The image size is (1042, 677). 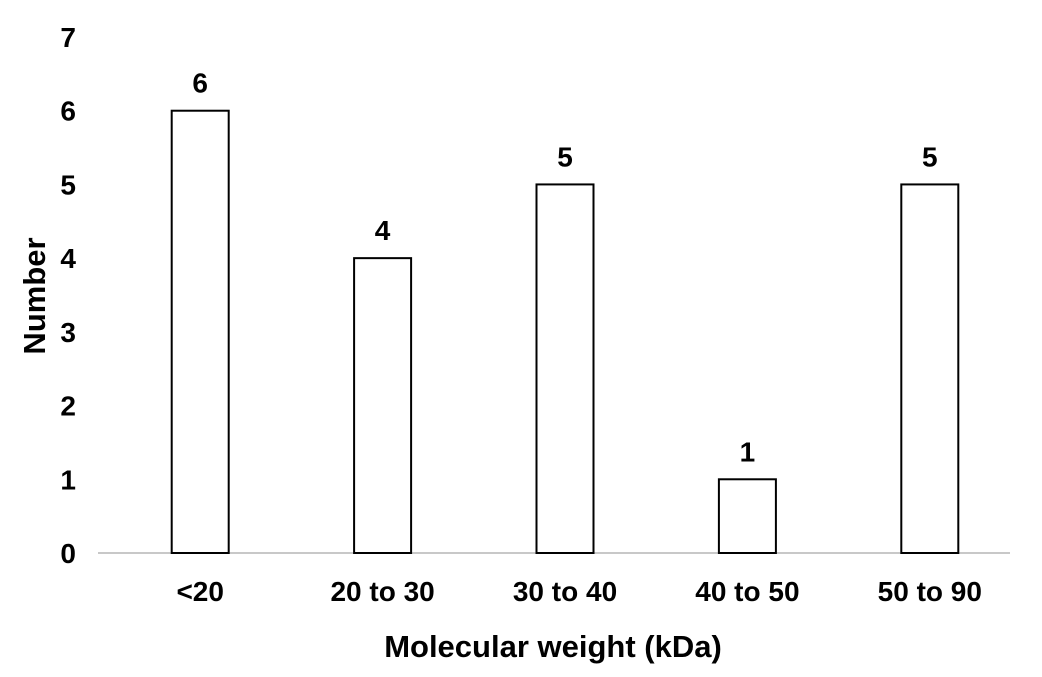 I want to click on x-category-label: 40 to 50, so click(x=747, y=591).